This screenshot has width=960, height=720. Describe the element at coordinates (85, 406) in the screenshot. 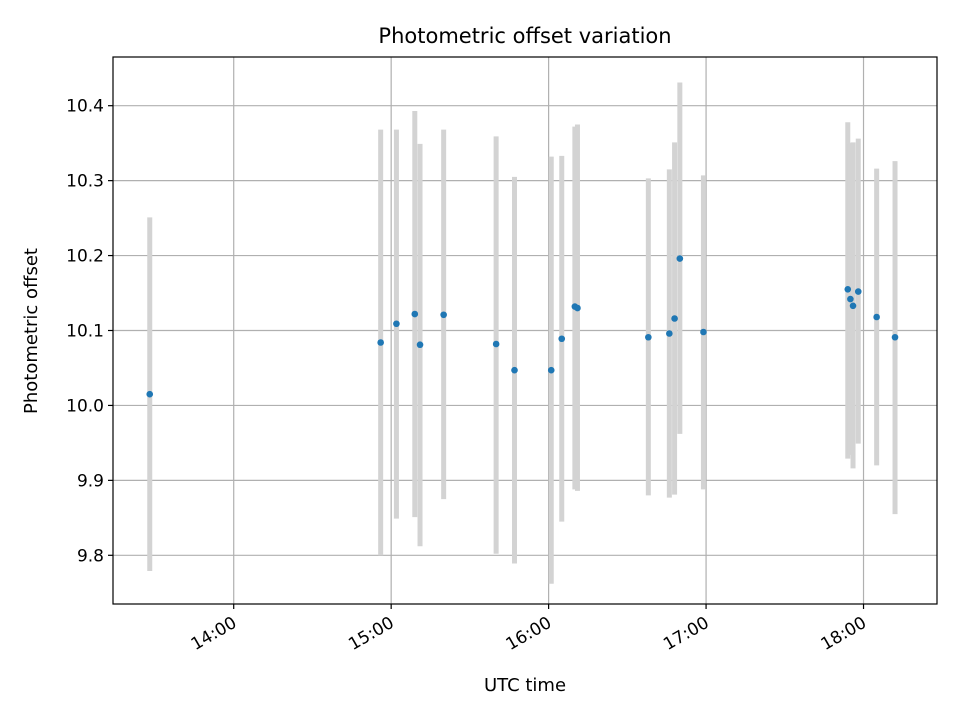

I see `y-tick-label: 10.0` at that location.